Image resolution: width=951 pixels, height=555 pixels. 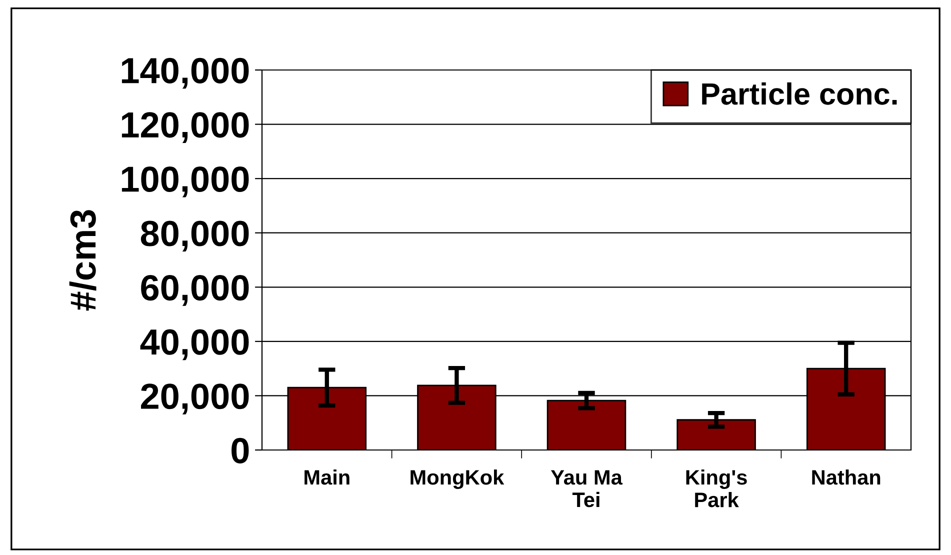 I want to click on y-tick-label: 80,000, so click(x=194, y=236).